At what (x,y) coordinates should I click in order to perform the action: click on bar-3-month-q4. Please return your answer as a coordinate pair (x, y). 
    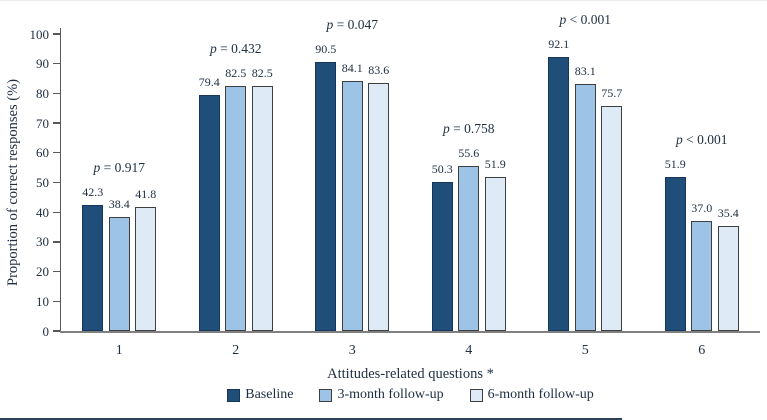
    Looking at the image, I should click on (469, 248).